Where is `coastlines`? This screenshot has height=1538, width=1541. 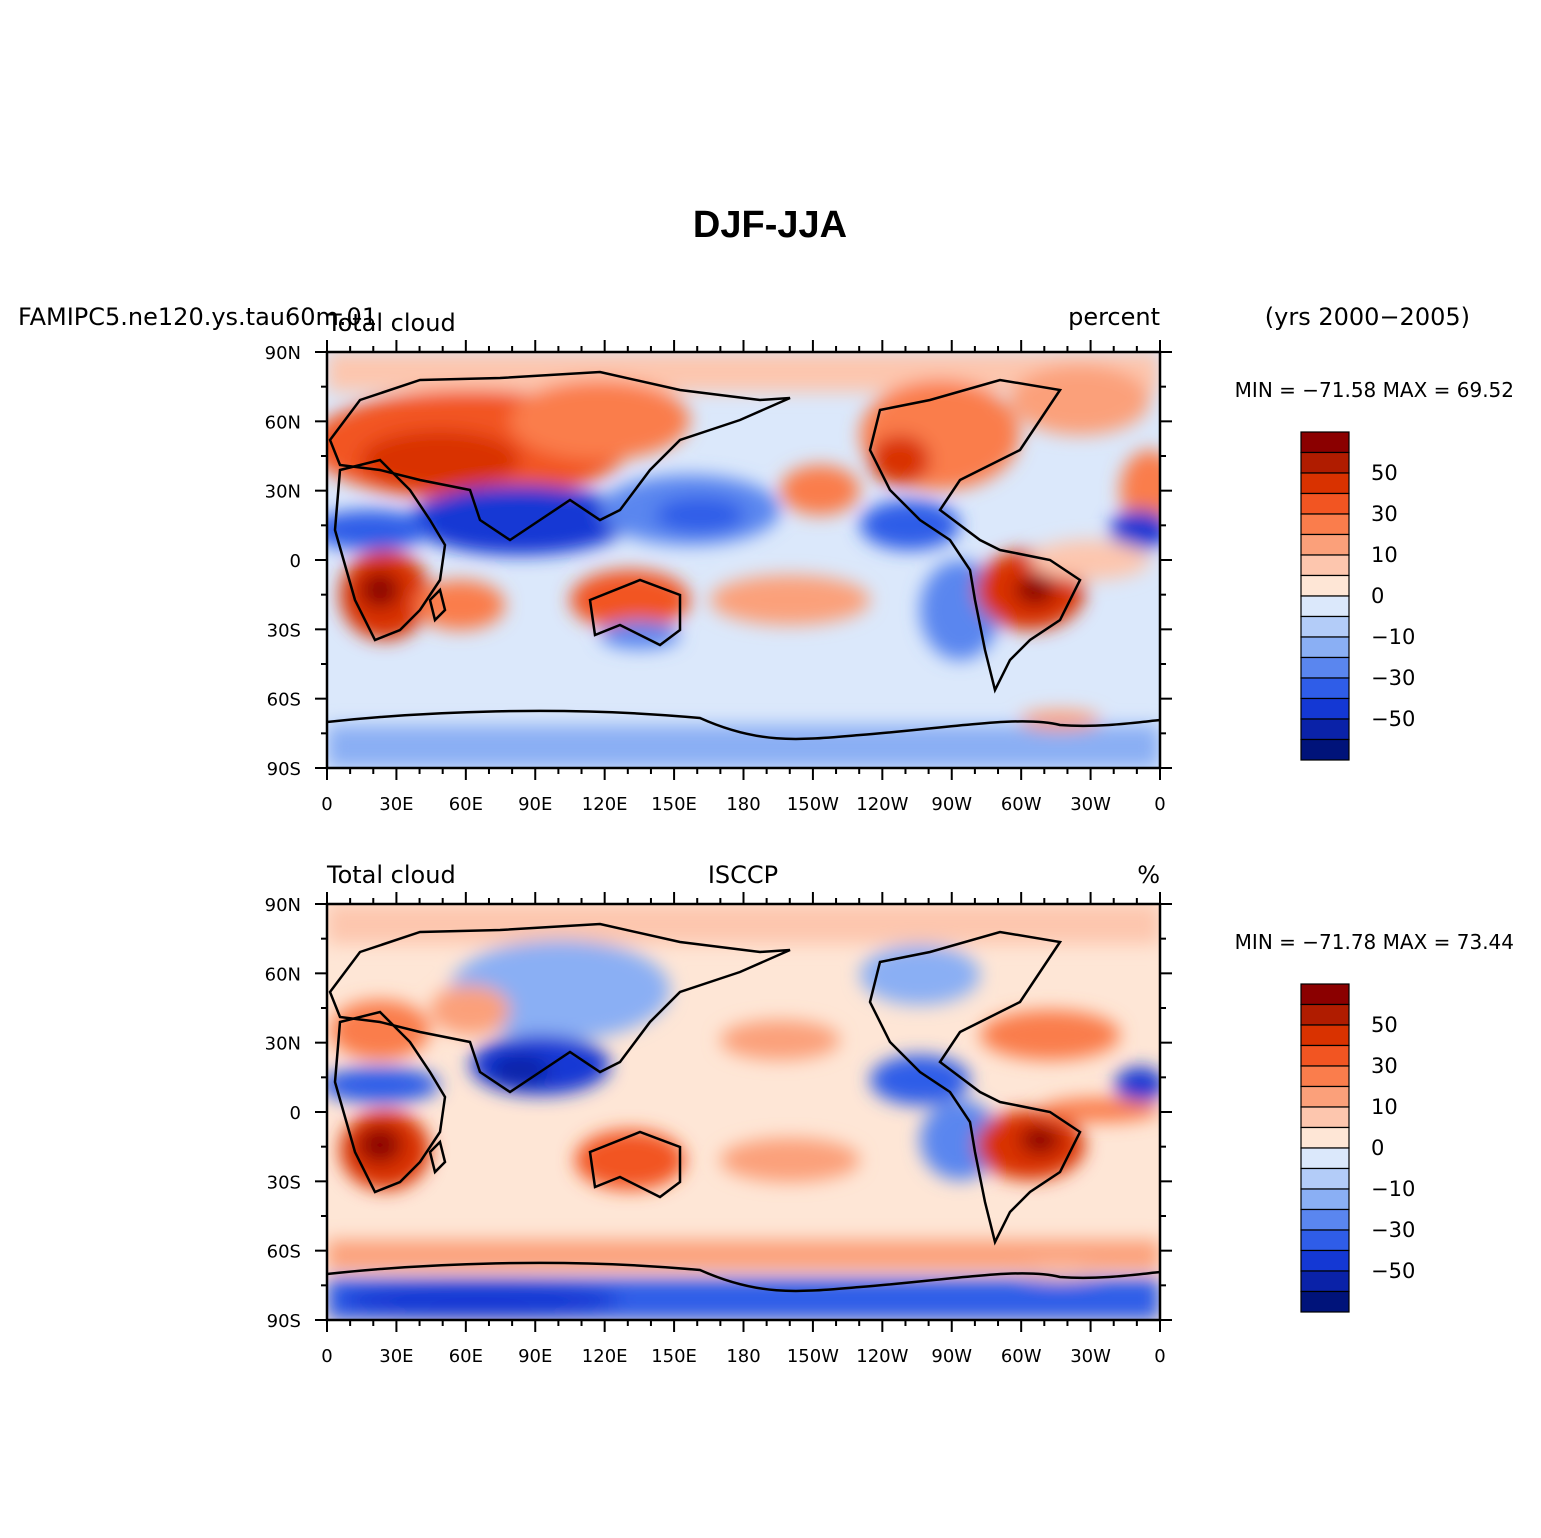 coastlines is located at coordinates (743, 555).